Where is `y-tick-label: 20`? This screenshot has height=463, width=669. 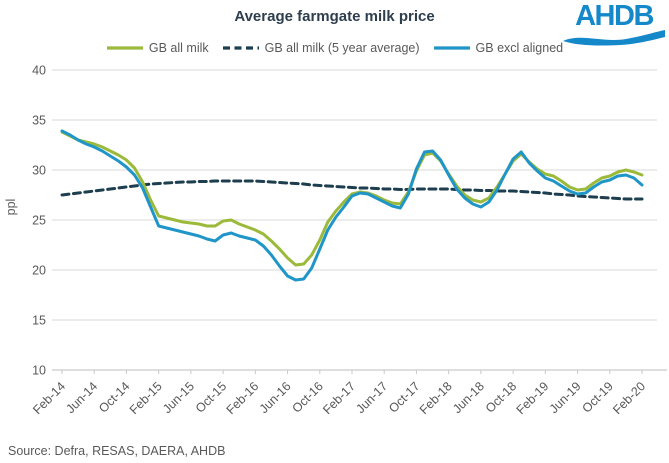 y-tick-label: 20 is located at coordinates (39, 271).